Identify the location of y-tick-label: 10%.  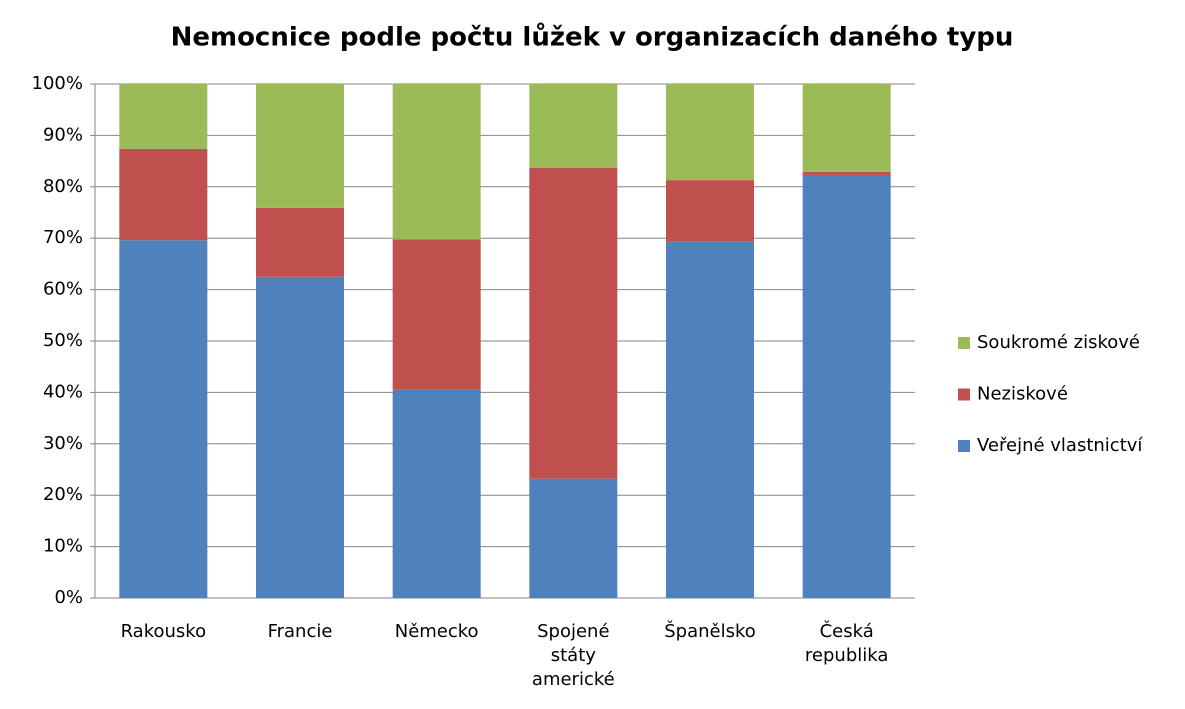
(63, 546).